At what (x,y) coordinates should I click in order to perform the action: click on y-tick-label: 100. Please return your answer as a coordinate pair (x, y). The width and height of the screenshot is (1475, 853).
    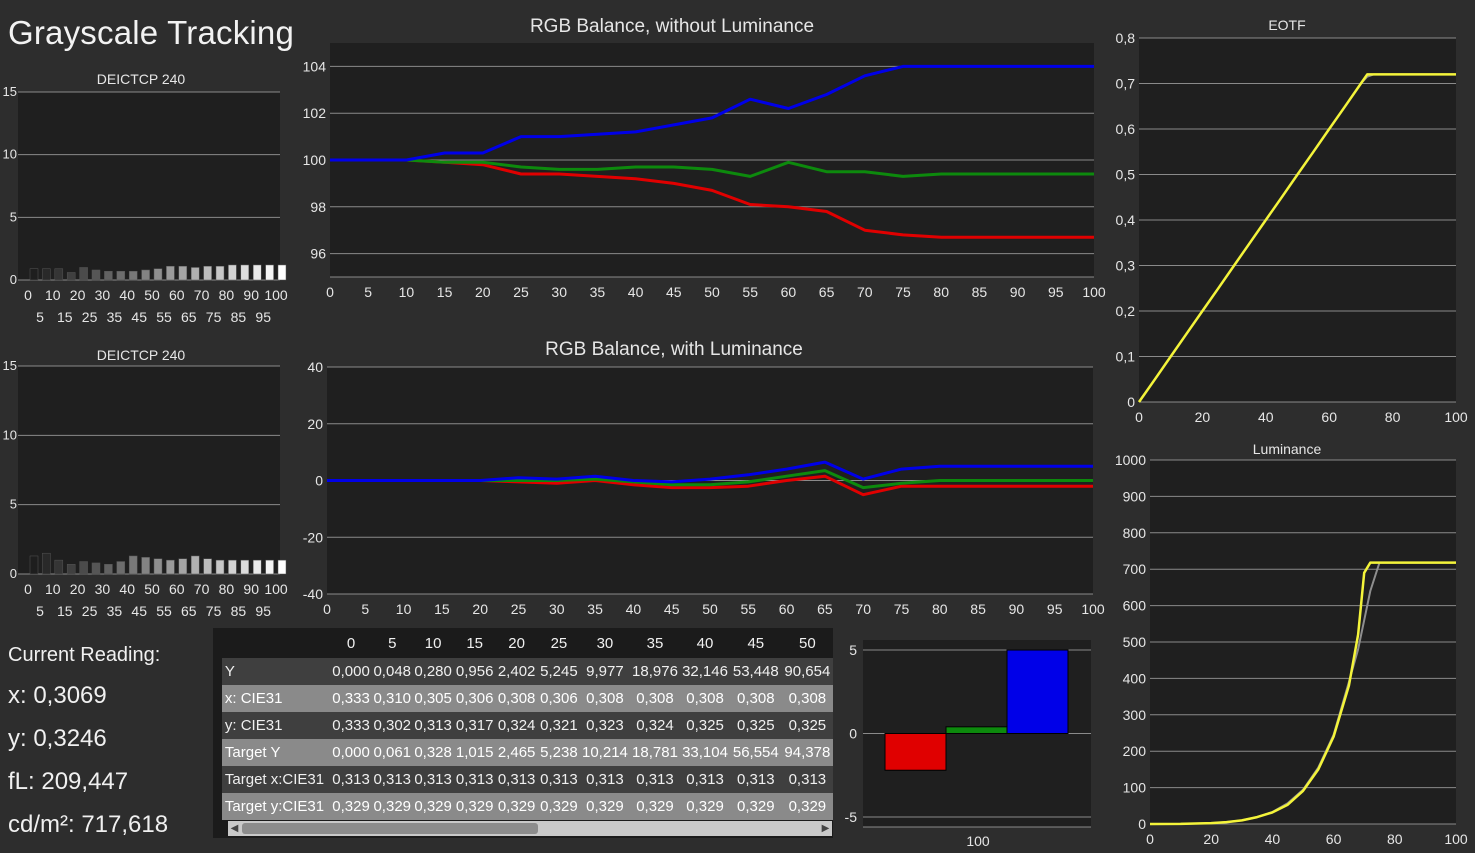
    Looking at the image, I should click on (1135, 788).